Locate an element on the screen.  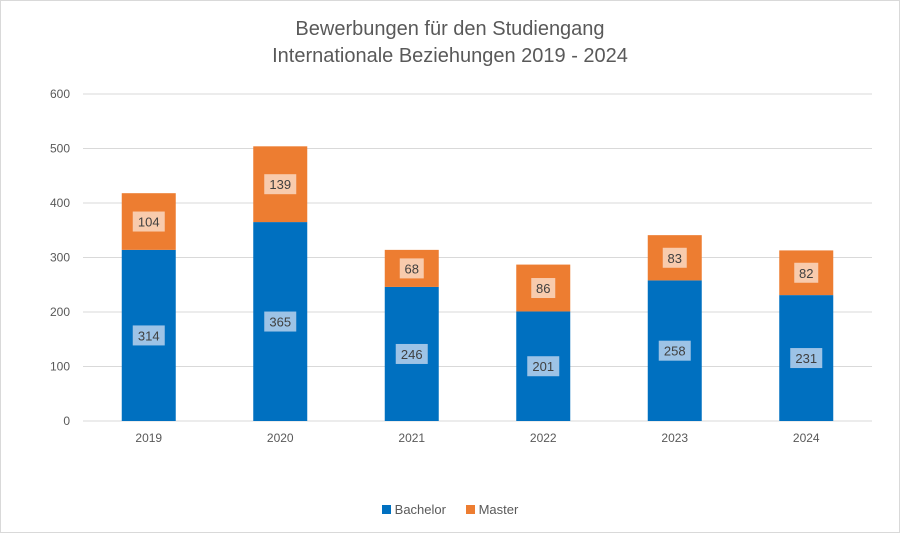
data-label-bachelor: 231 is located at coordinates (806, 358).